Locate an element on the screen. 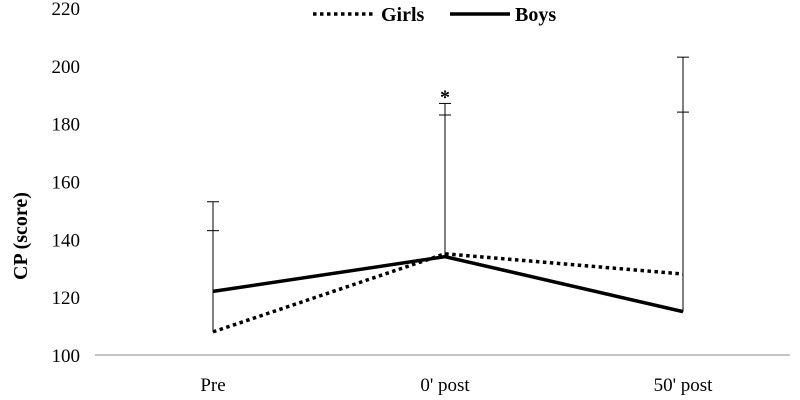 This screenshot has height=400, width=800. x-tick-label-50-post: 50' post is located at coordinates (684, 385).